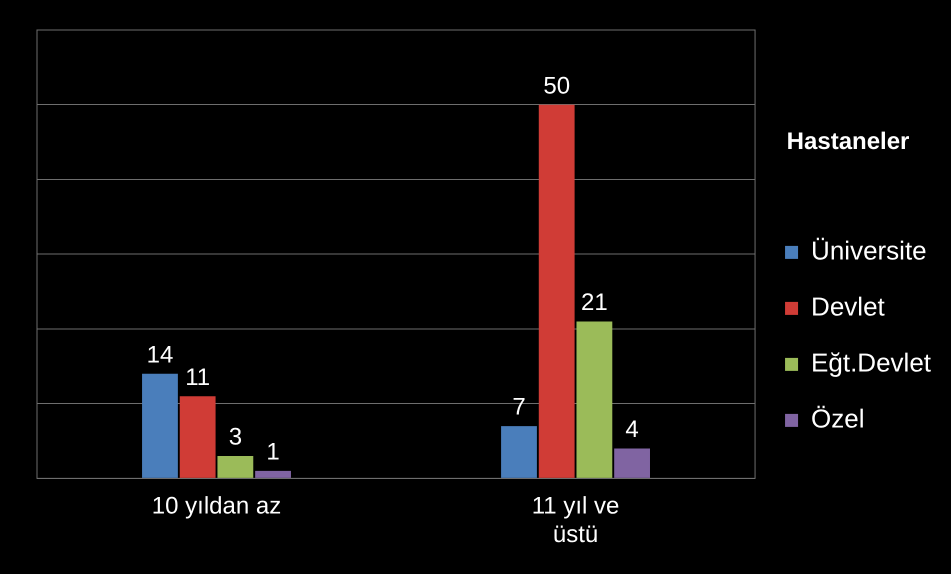 This screenshot has width=951, height=574. I want to click on data-label: 21, so click(594, 302).